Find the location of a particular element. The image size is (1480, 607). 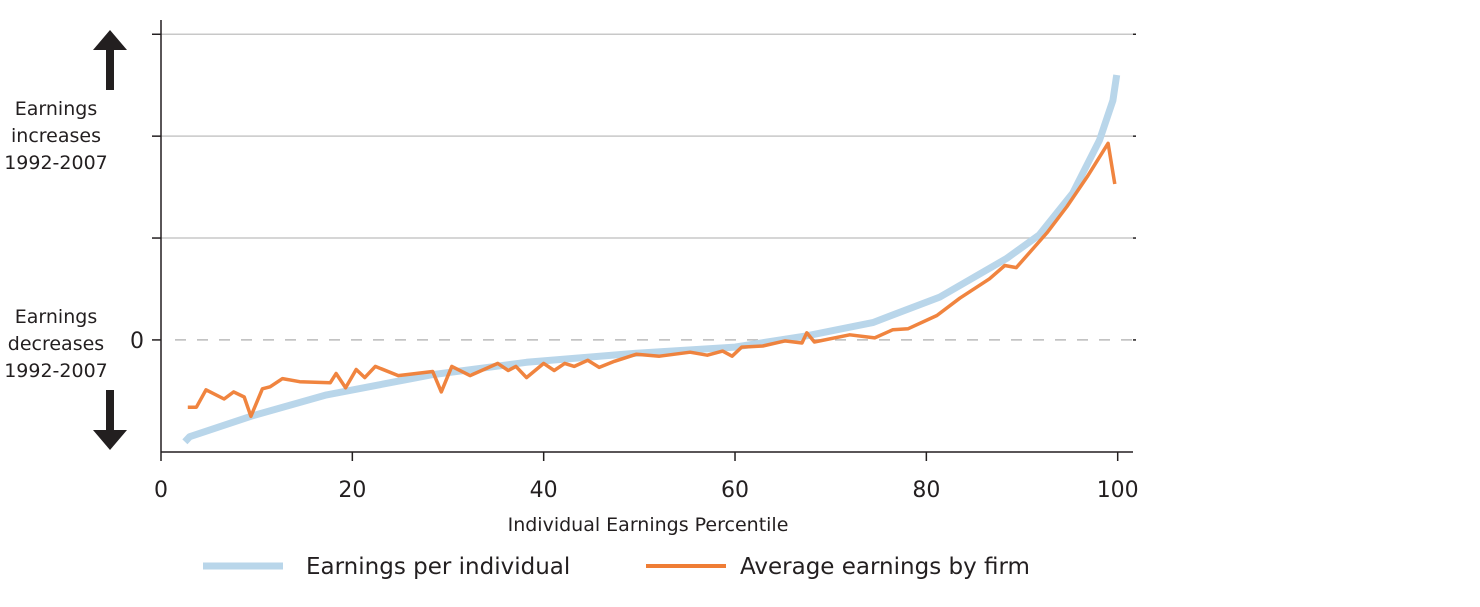

y-annotation-up-line: 1992-2007 is located at coordinates (56, 163).